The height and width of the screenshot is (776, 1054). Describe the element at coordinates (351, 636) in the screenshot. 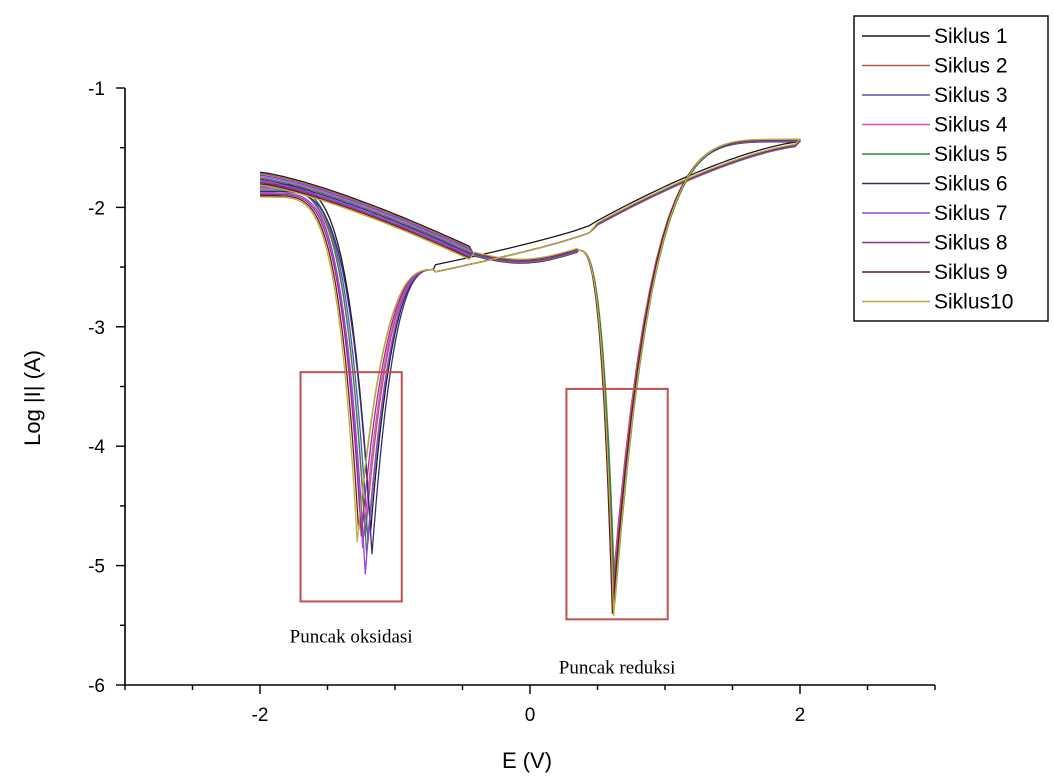

I see `annotation-label-1: Puncak oksidasi` at that location.